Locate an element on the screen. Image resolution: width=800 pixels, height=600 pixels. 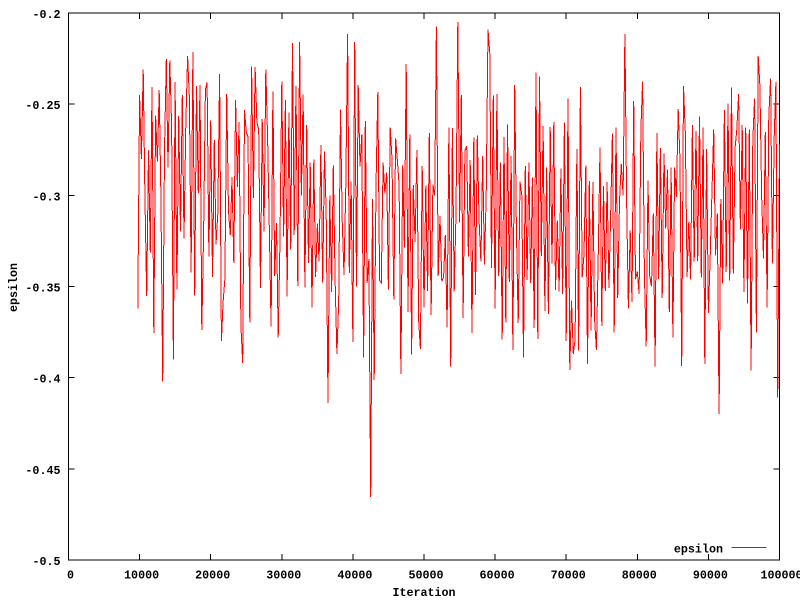
svg-text: -0.25 is located at coordinates (42, 106).